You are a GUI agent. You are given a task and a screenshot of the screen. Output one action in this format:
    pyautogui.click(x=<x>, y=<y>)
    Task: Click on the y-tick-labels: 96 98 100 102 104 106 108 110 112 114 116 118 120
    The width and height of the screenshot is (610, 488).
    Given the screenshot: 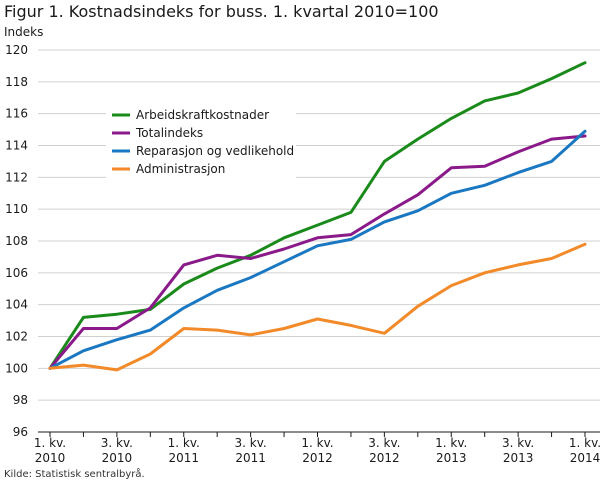 What is the action you would take?
    pyautogui.click(x=16, y=241)
    